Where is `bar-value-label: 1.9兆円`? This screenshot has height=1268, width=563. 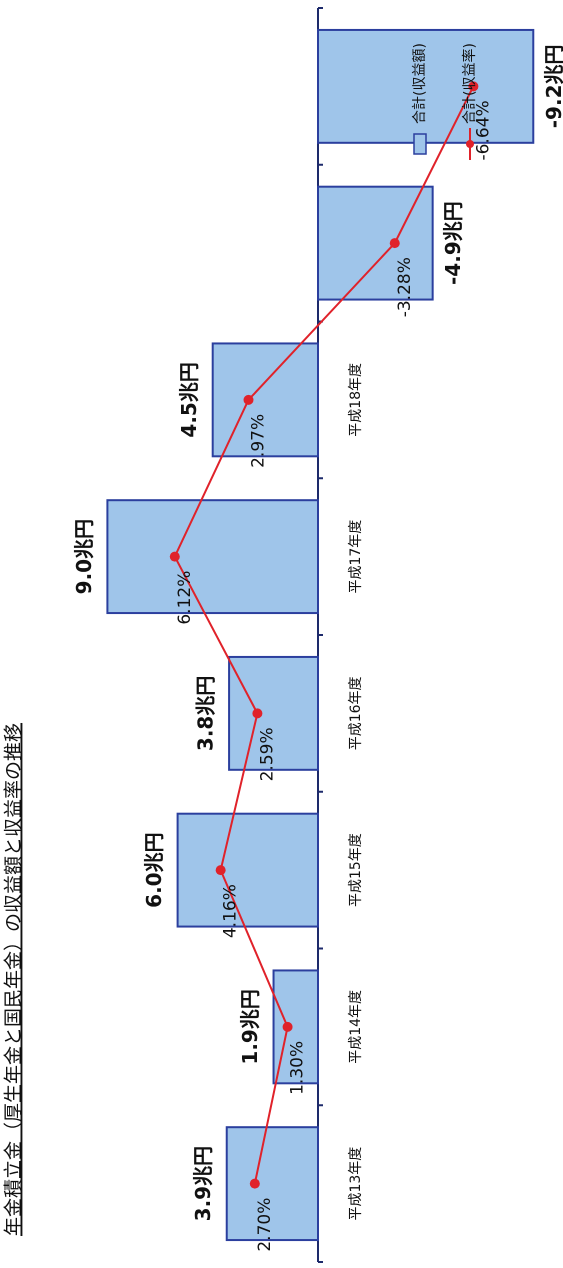
bar-value-label: 1.9兆円 is located at coordinates (250, 1026).